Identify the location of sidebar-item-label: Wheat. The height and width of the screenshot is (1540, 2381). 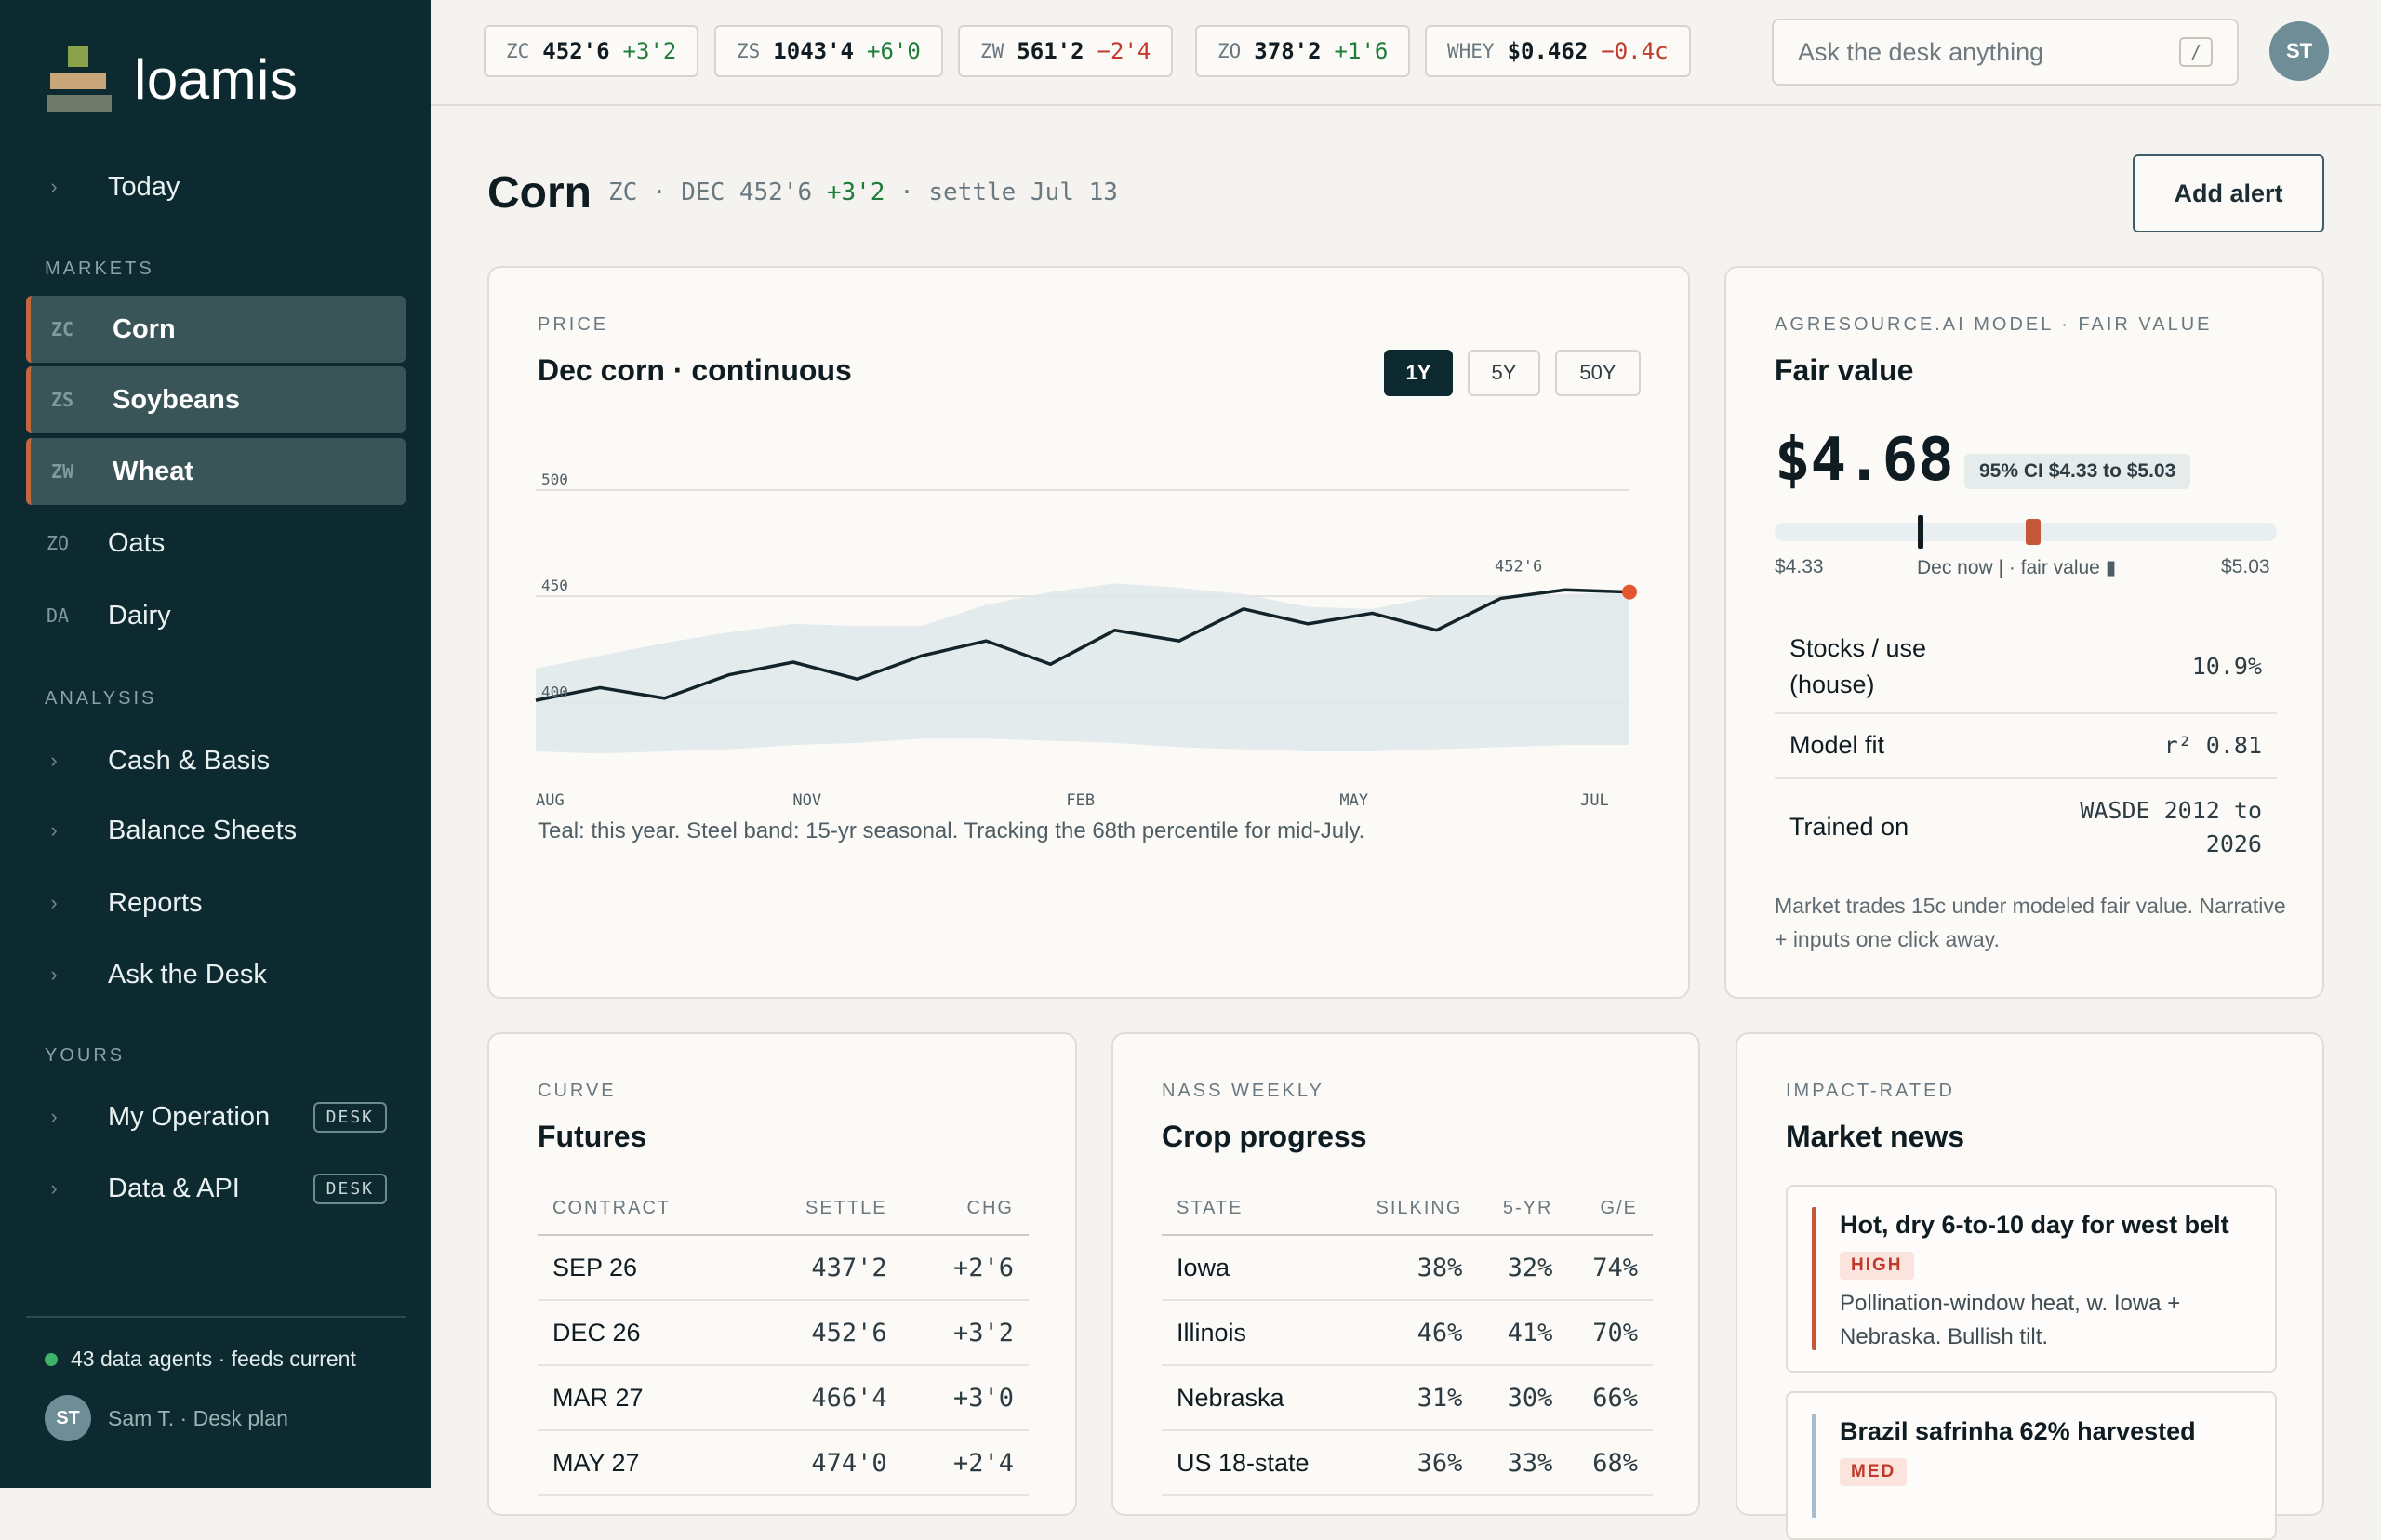
(153, 471).